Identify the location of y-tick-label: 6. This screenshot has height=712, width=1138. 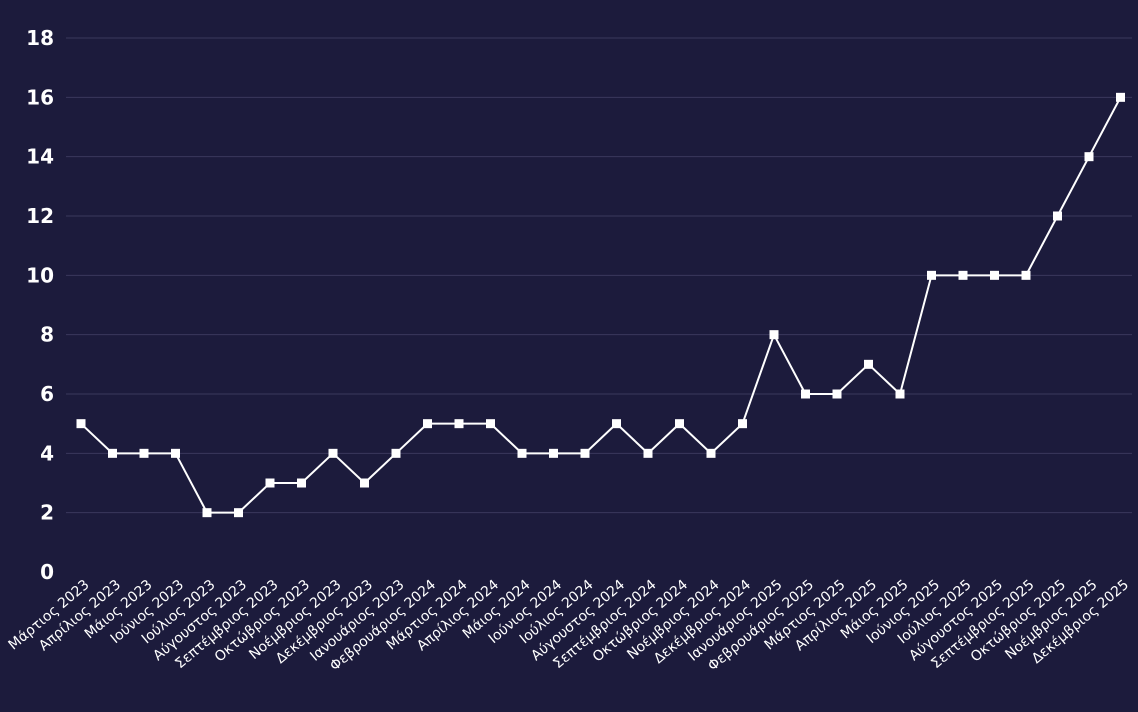
(47, 394).